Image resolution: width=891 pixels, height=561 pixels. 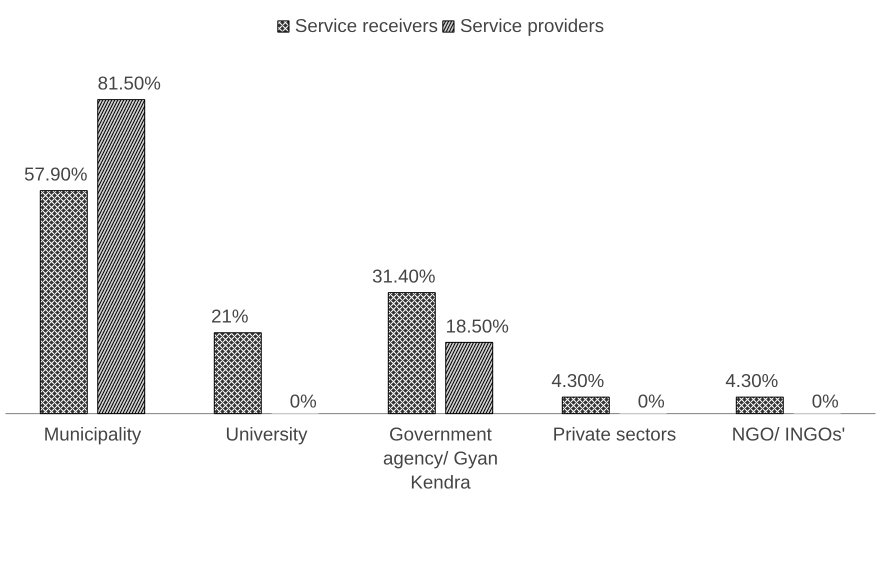 I want to click on data-label: 21%, so click(x=229, y=316).